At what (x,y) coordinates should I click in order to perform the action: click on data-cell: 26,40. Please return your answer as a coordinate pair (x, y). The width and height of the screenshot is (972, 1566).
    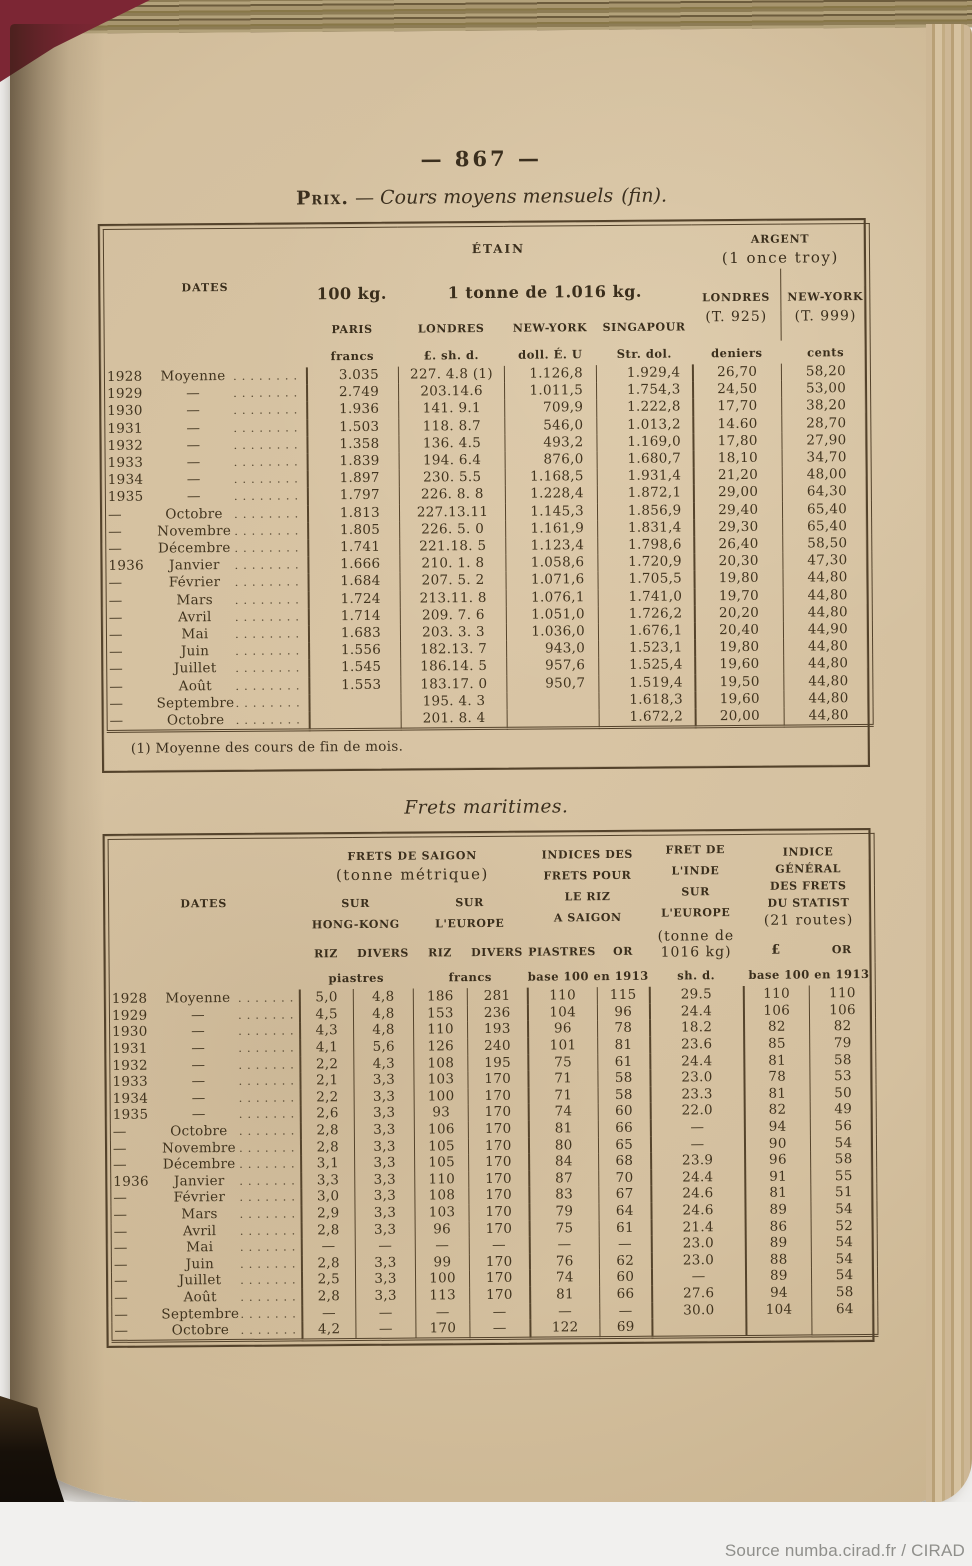
    Looking at the image, I should click on (738, 544).